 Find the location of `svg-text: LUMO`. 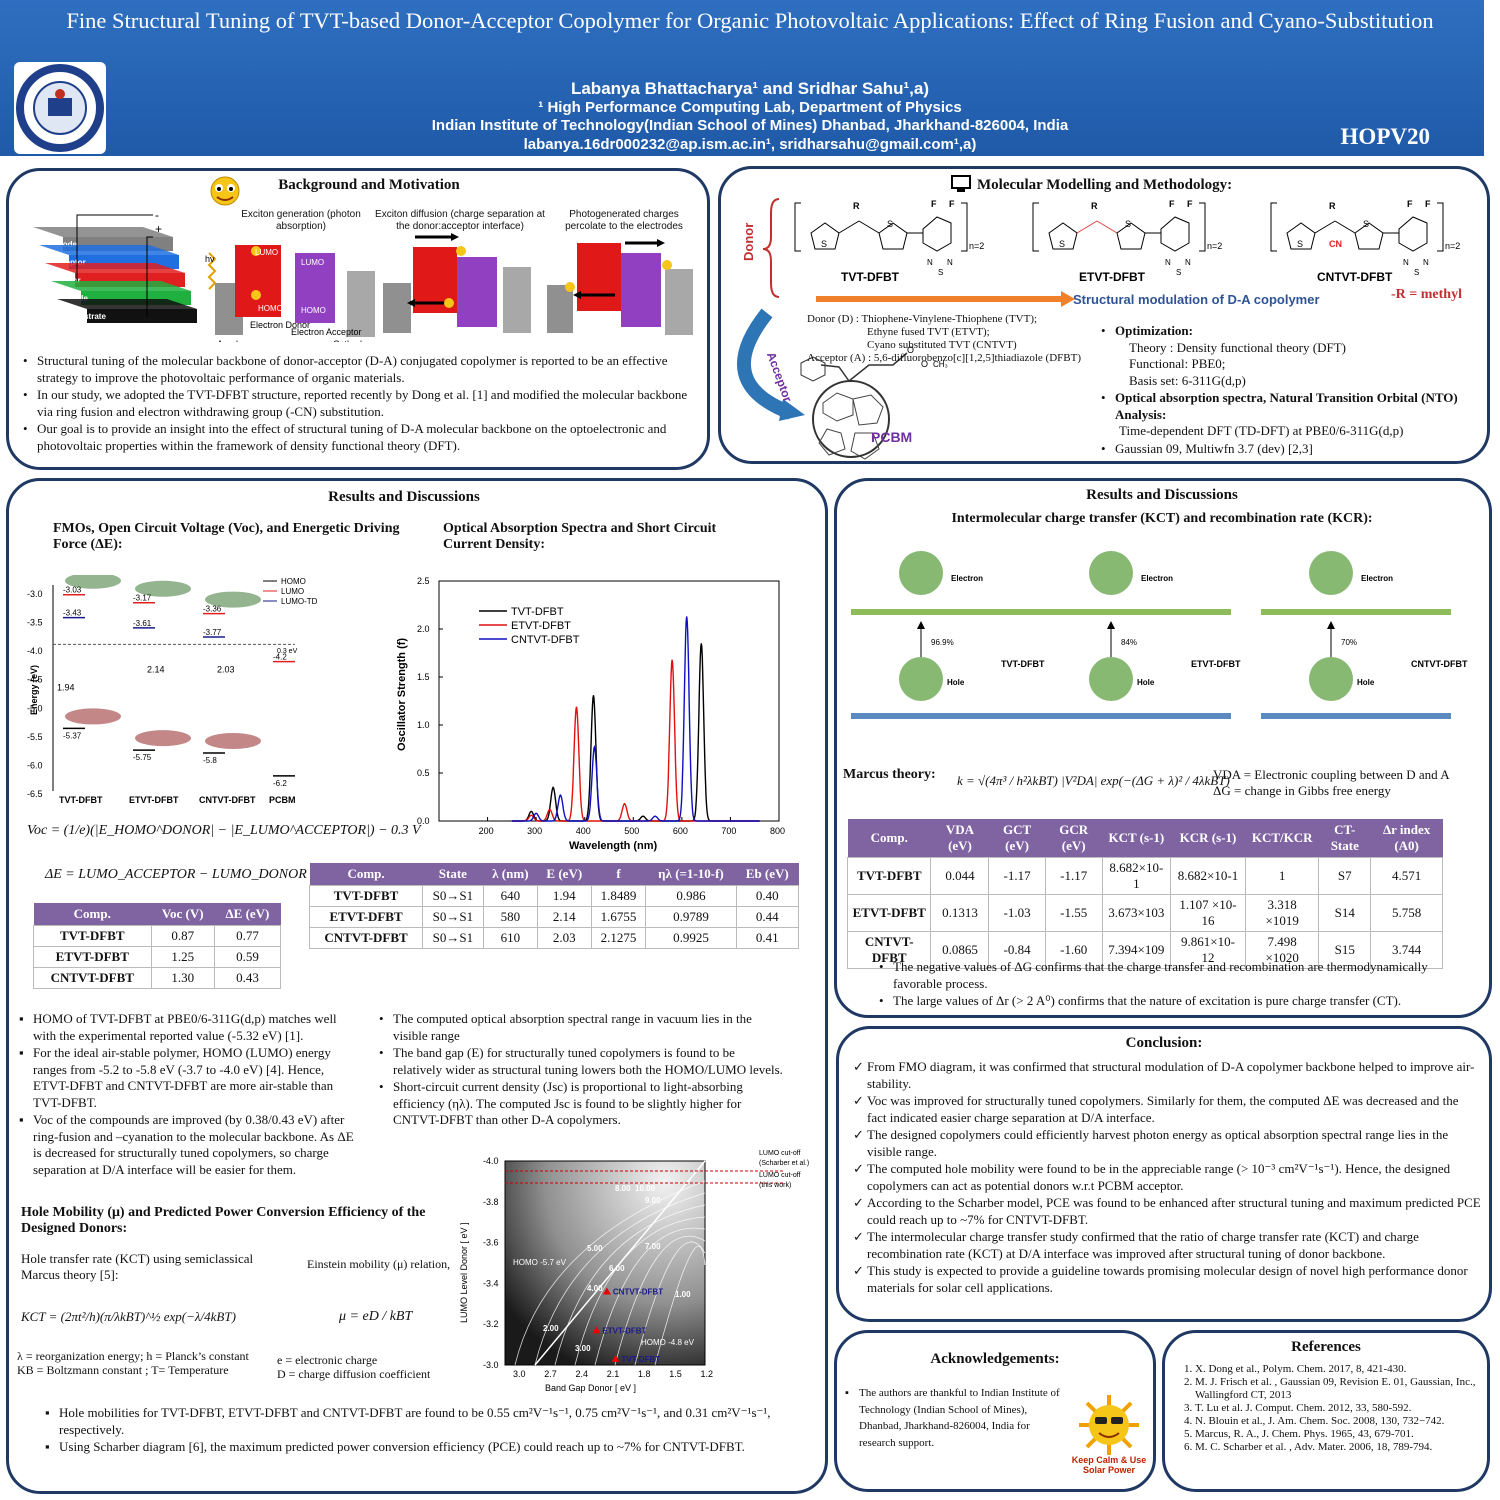

svg-text: LUMO is located at coordinates (312, 262).